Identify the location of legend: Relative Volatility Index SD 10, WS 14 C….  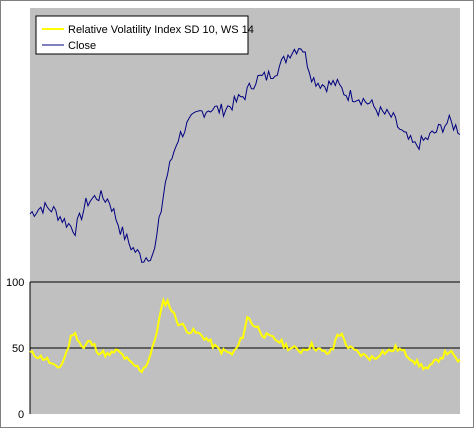
(144, 35).